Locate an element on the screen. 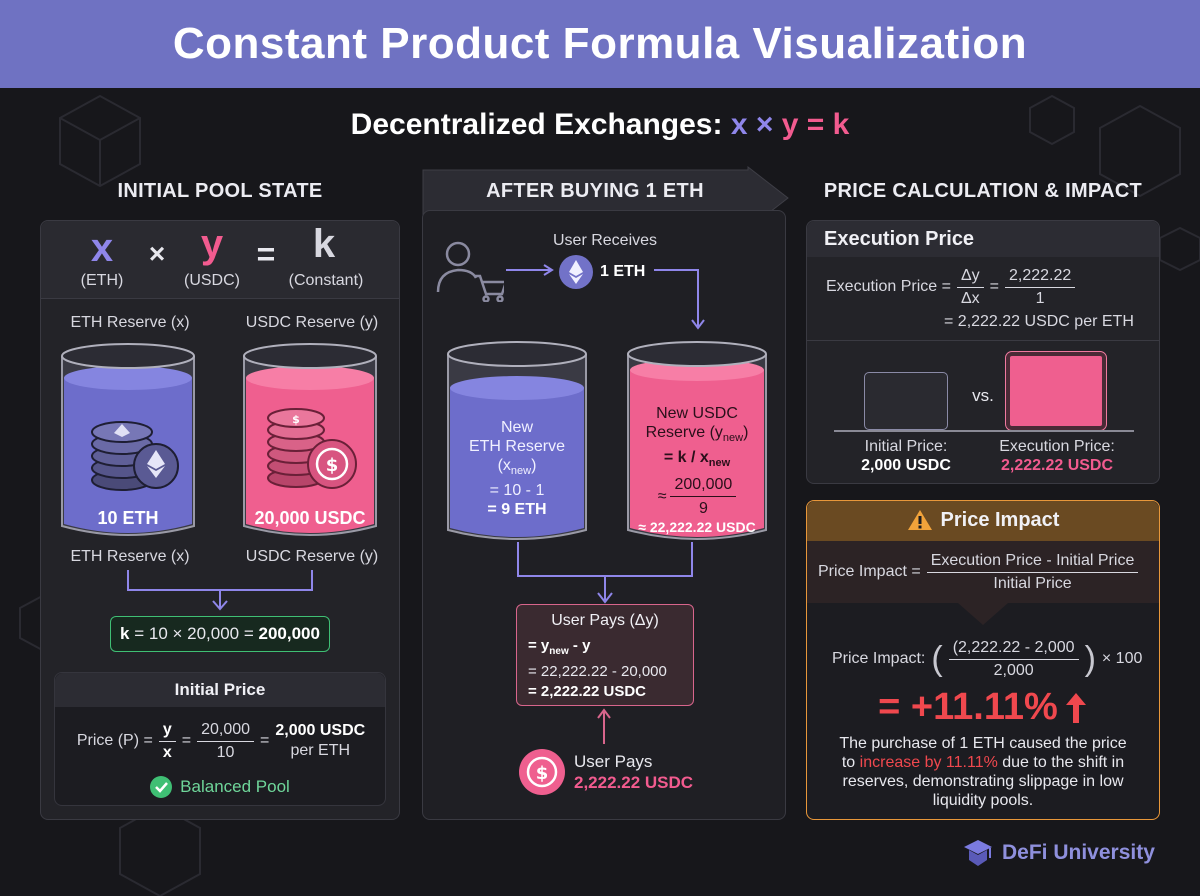 The width and height of the screenshot is (1200, 896). exec-frac-num: Δy is located at coordinates (970, 277).